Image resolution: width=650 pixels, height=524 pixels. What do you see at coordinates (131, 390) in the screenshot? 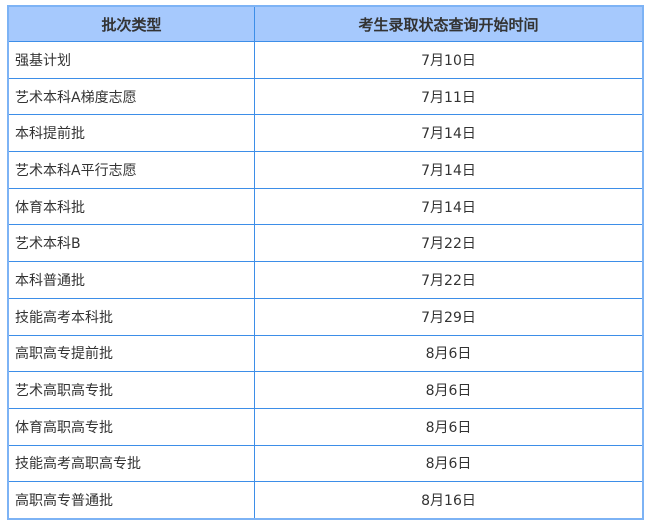
I see `batch-type-cell: 艺术高职高专批` at bounding box center [131, 390].